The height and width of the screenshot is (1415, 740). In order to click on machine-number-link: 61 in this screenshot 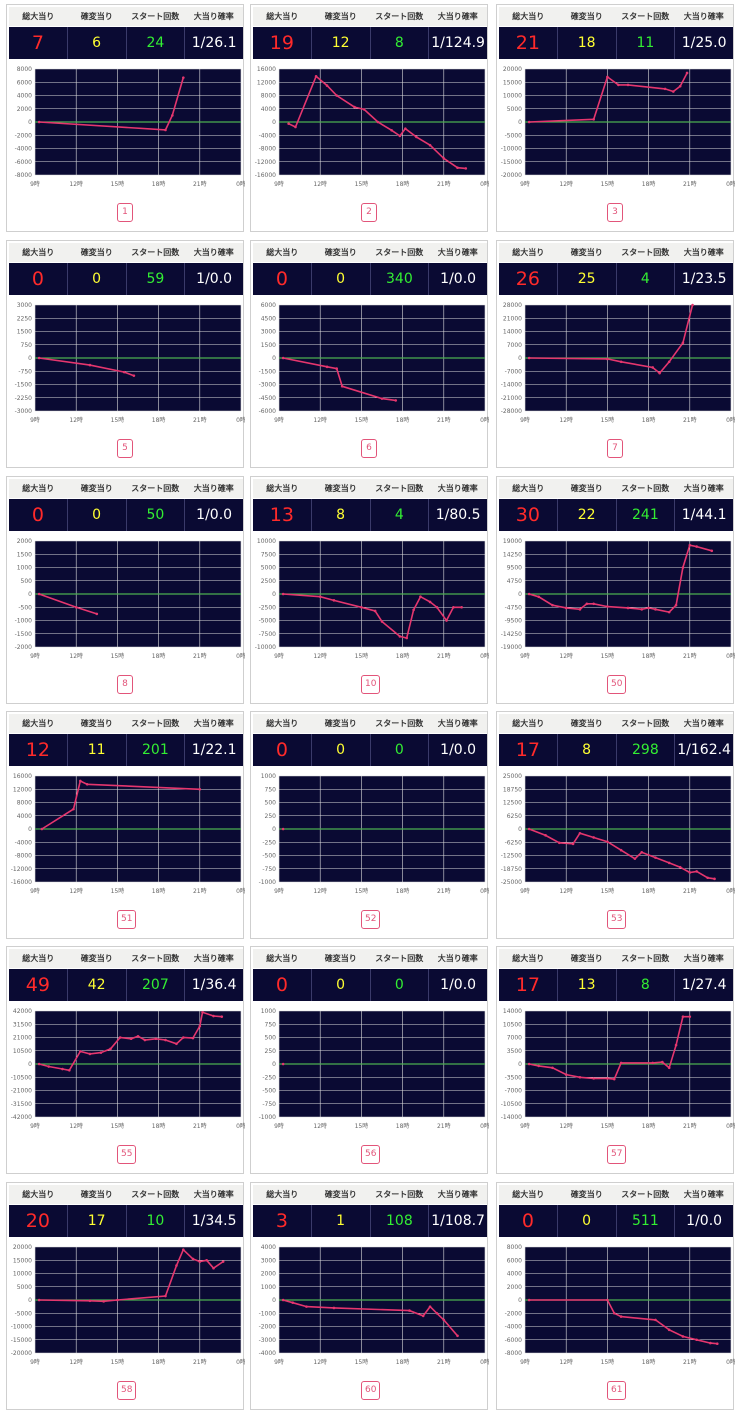, I will do `click(617, 1390)`.